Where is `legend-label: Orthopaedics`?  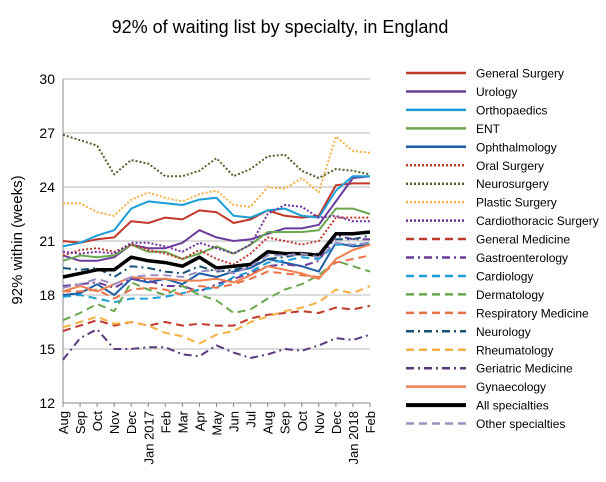
legend-label: Orthopaedics is located at coordinates (511, 110).